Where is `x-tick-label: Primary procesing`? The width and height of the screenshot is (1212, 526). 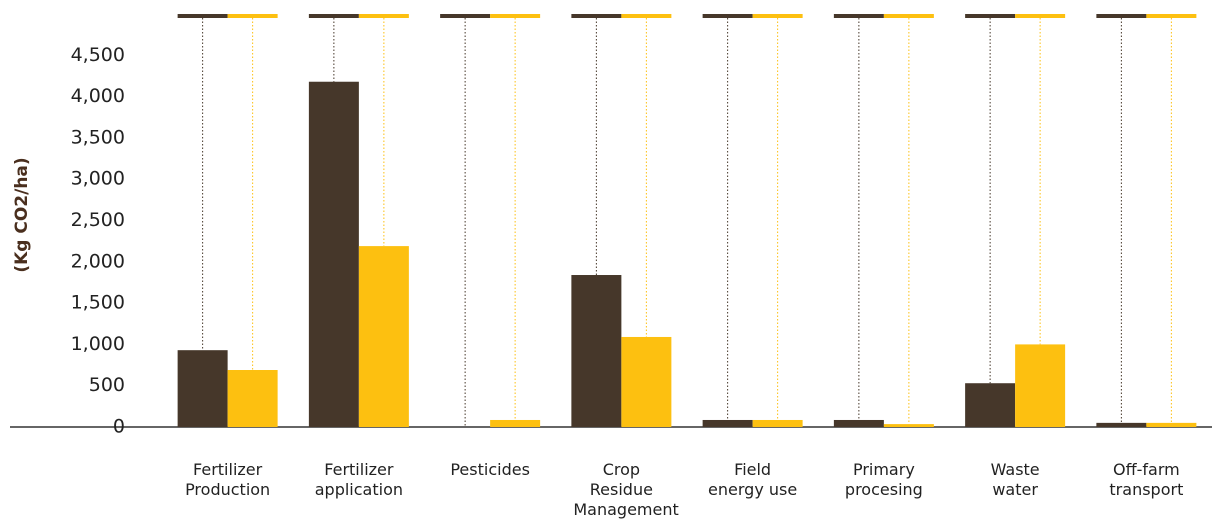 x-tick-label: Primary procesing is located at coordinates (883, 479).